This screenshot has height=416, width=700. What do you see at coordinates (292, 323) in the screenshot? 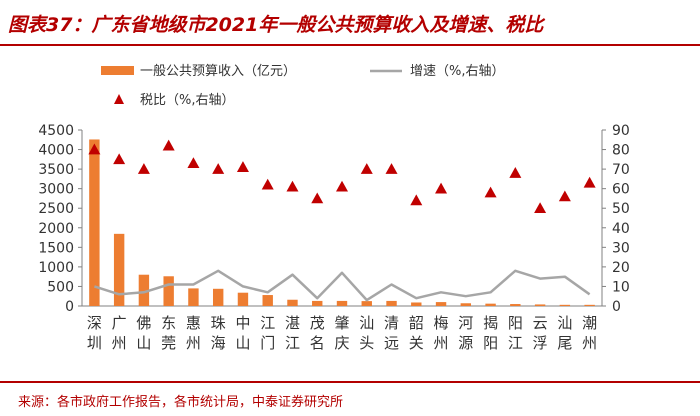
I see `x-label-char: 湛` at bounding box center [292, 323].